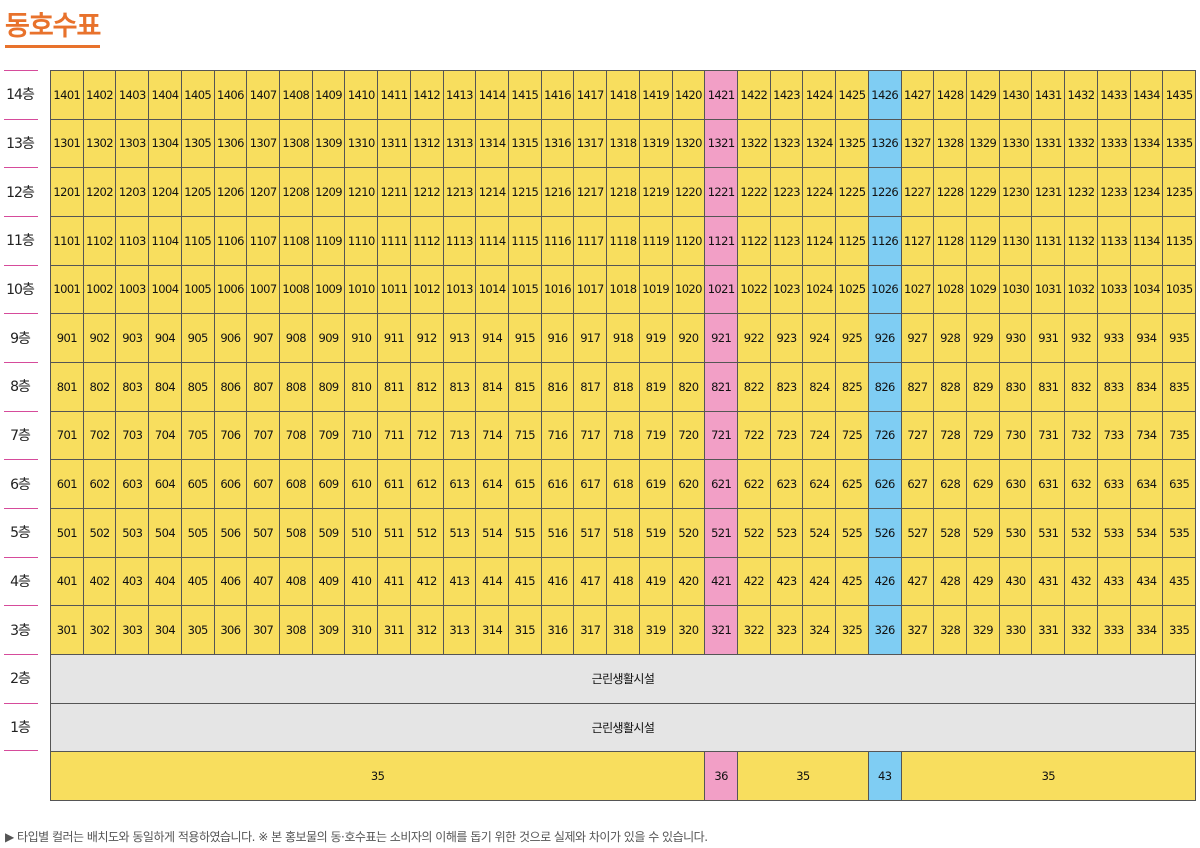 Image resolution: width=1200 pixels, height=848 pixels. Describe the element at coordinates (165, 95) in the screenshot. I see `unit-cell: 1404` at that location.